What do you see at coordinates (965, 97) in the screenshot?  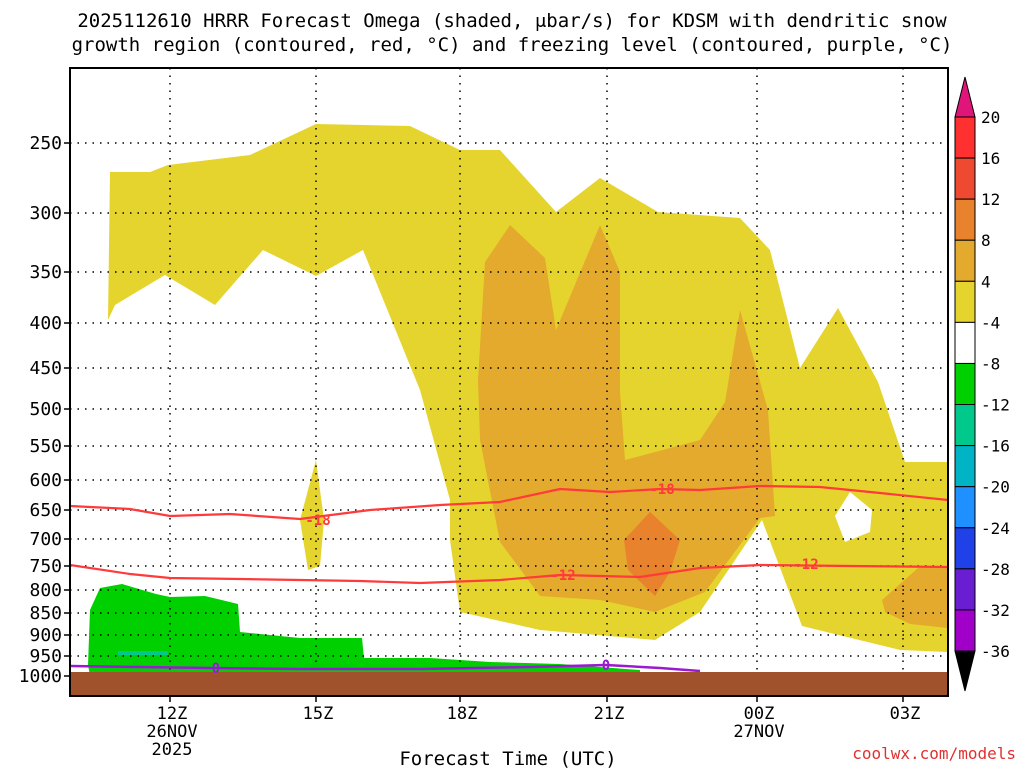 I see `colorbar-top-arrow` at bounding box center [965, 97].